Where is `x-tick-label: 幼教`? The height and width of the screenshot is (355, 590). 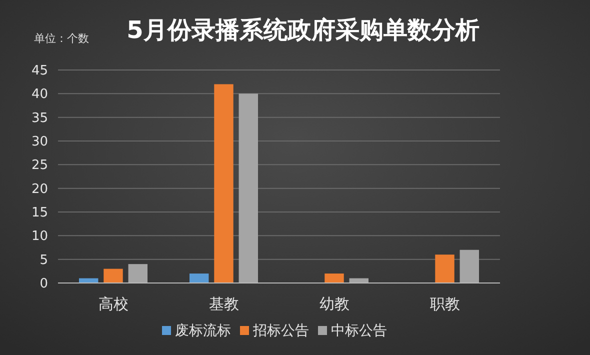
x-tick-label: 幼教 is located at coordinates (334, 304).